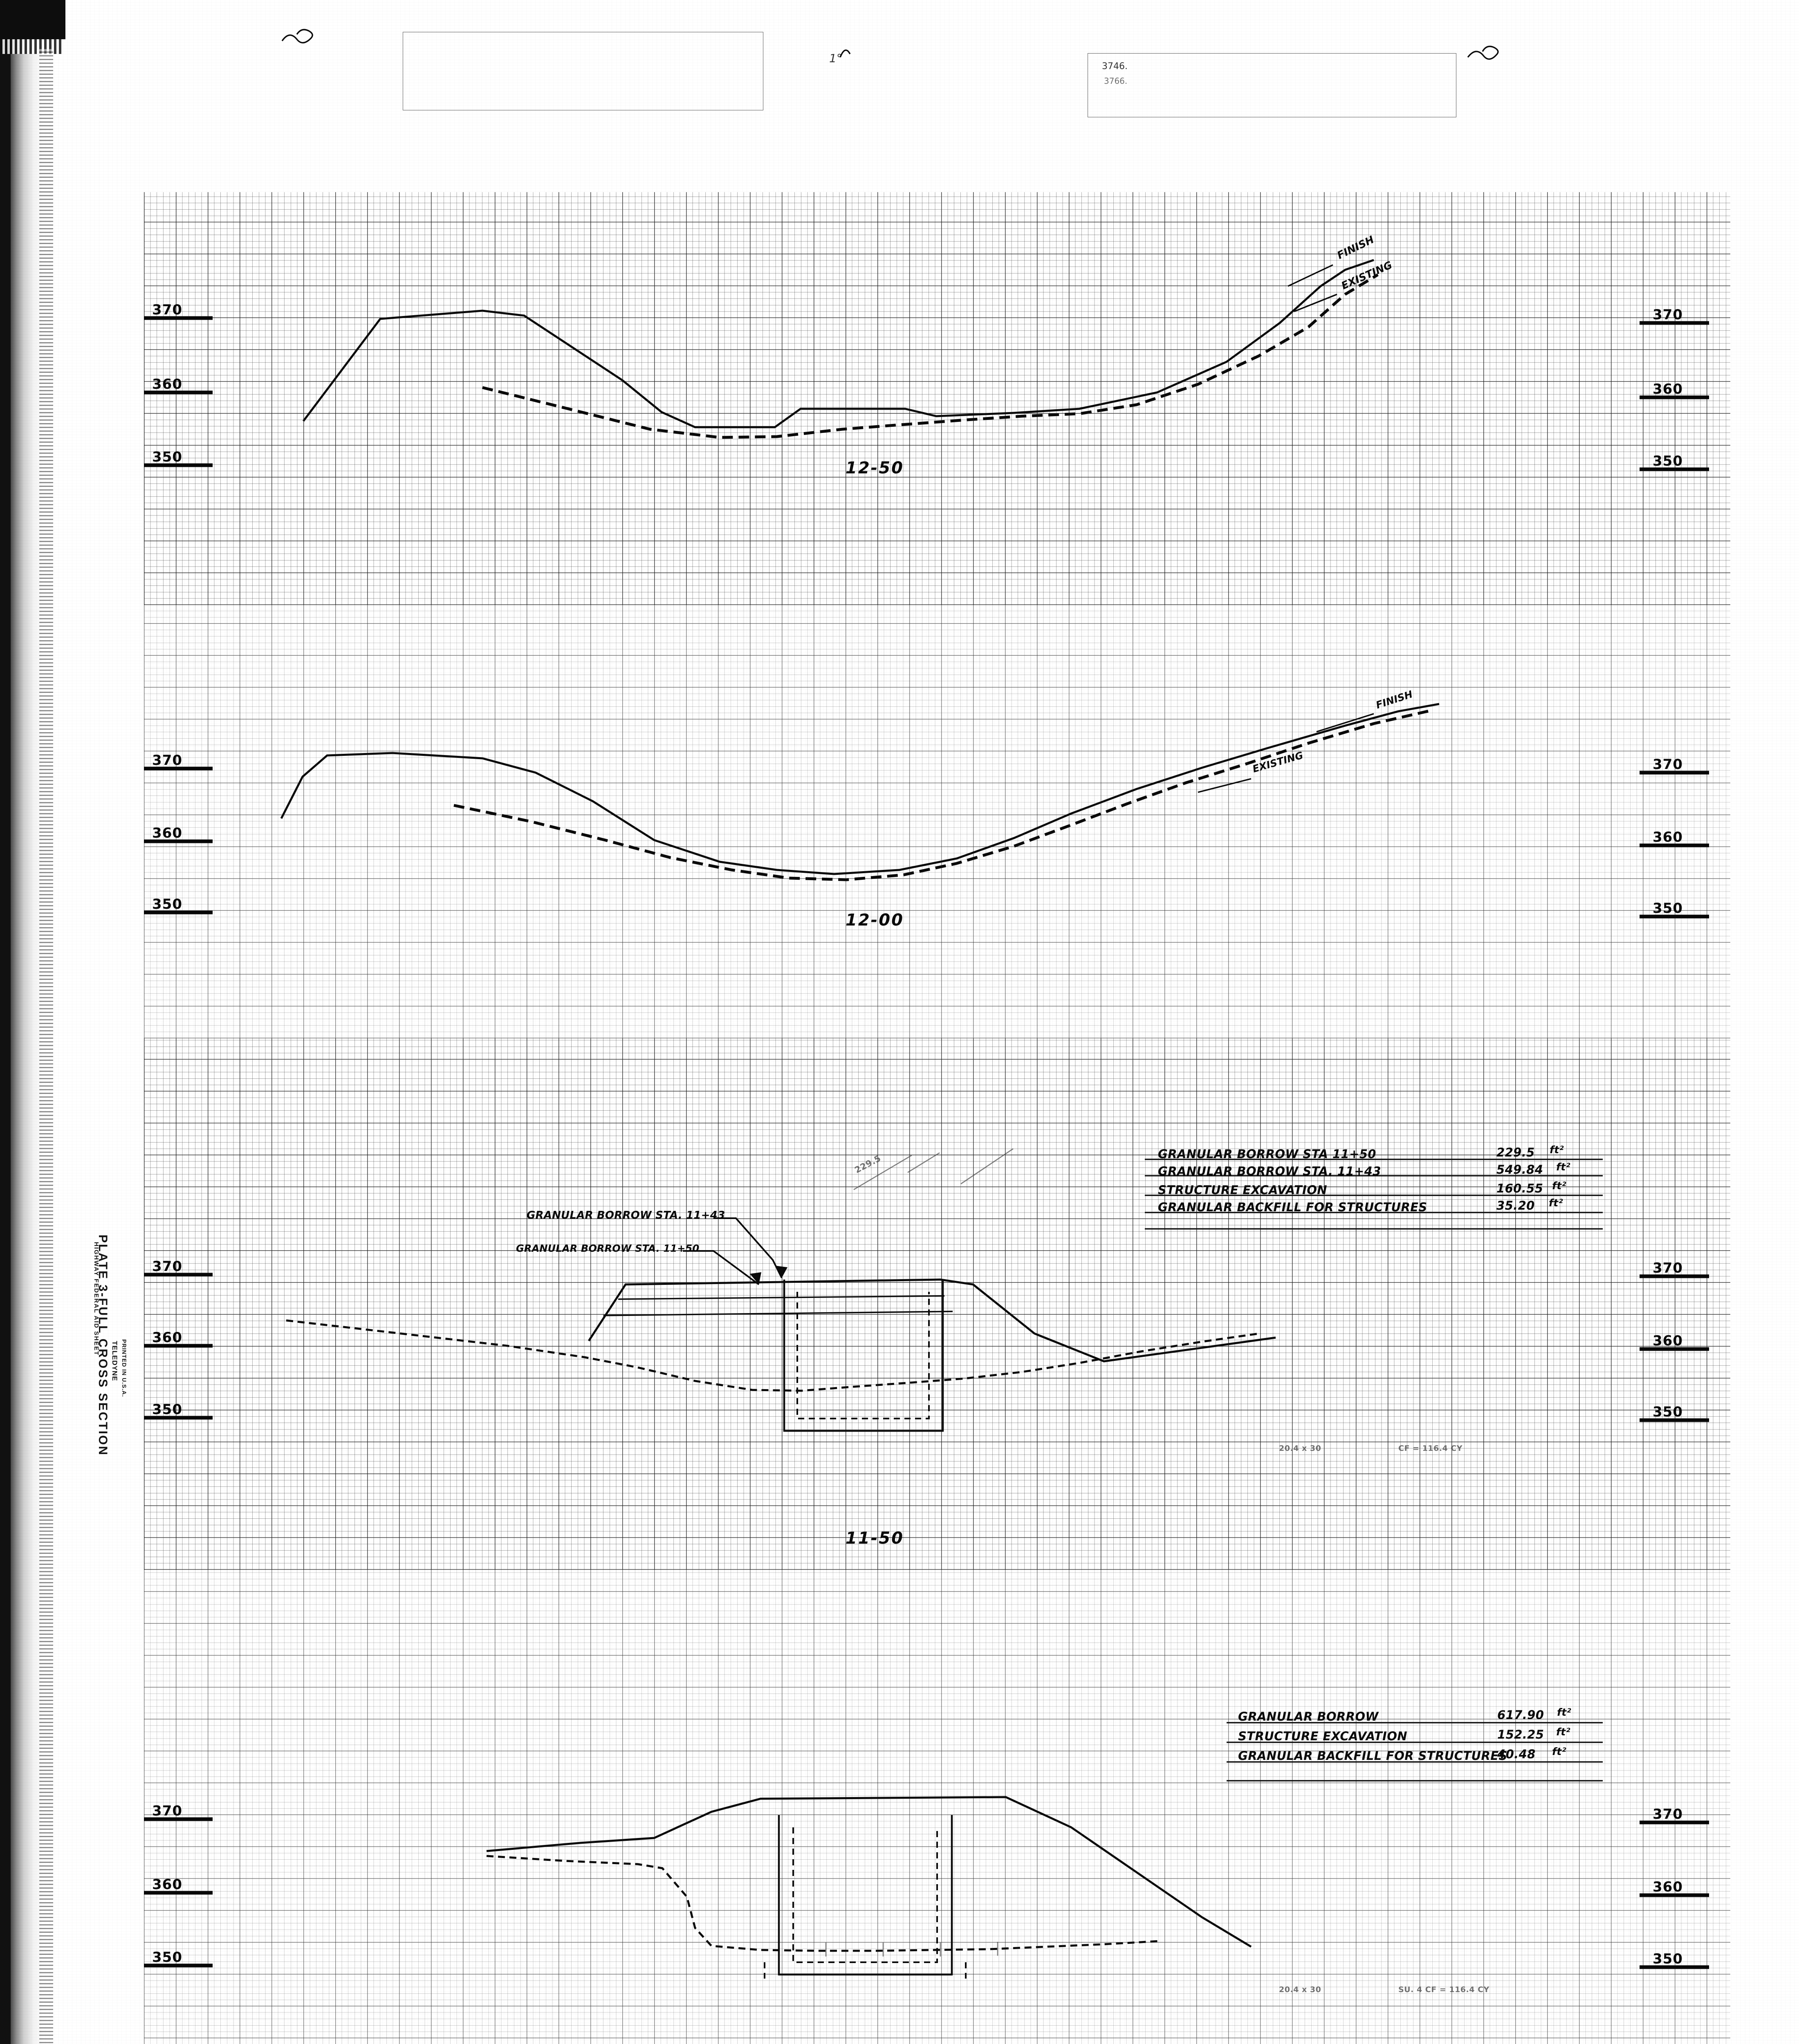 The width and height of the screenshot is (1799, 2044). I want to click on leader-label-granular-borrow-11-50: GRANULAR BORROW STA. 11+50, so click(608, 1248).